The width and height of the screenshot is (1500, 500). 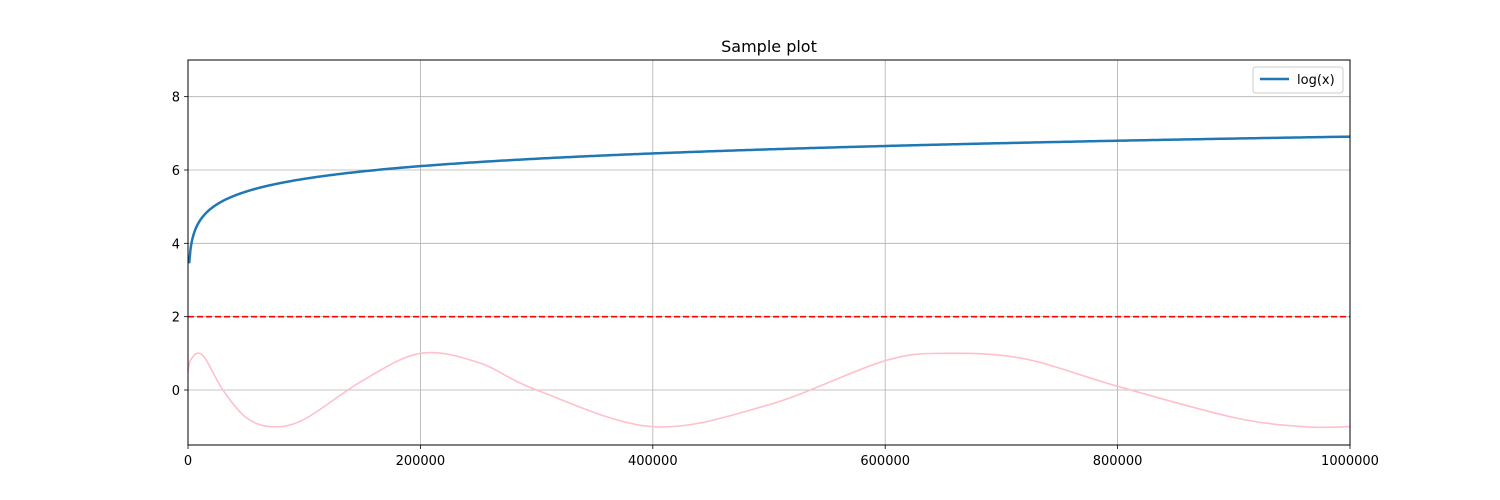 What do you see at coordinates (769, 46) in the screenshot?
I see `chart-title: Sample plot` at bounding box center [769, 46].